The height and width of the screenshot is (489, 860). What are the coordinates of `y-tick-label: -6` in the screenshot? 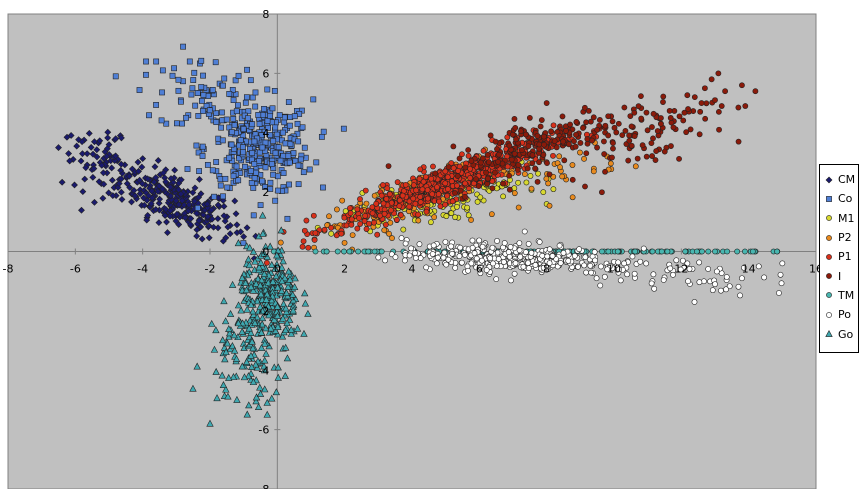 It's located at (263, 430).